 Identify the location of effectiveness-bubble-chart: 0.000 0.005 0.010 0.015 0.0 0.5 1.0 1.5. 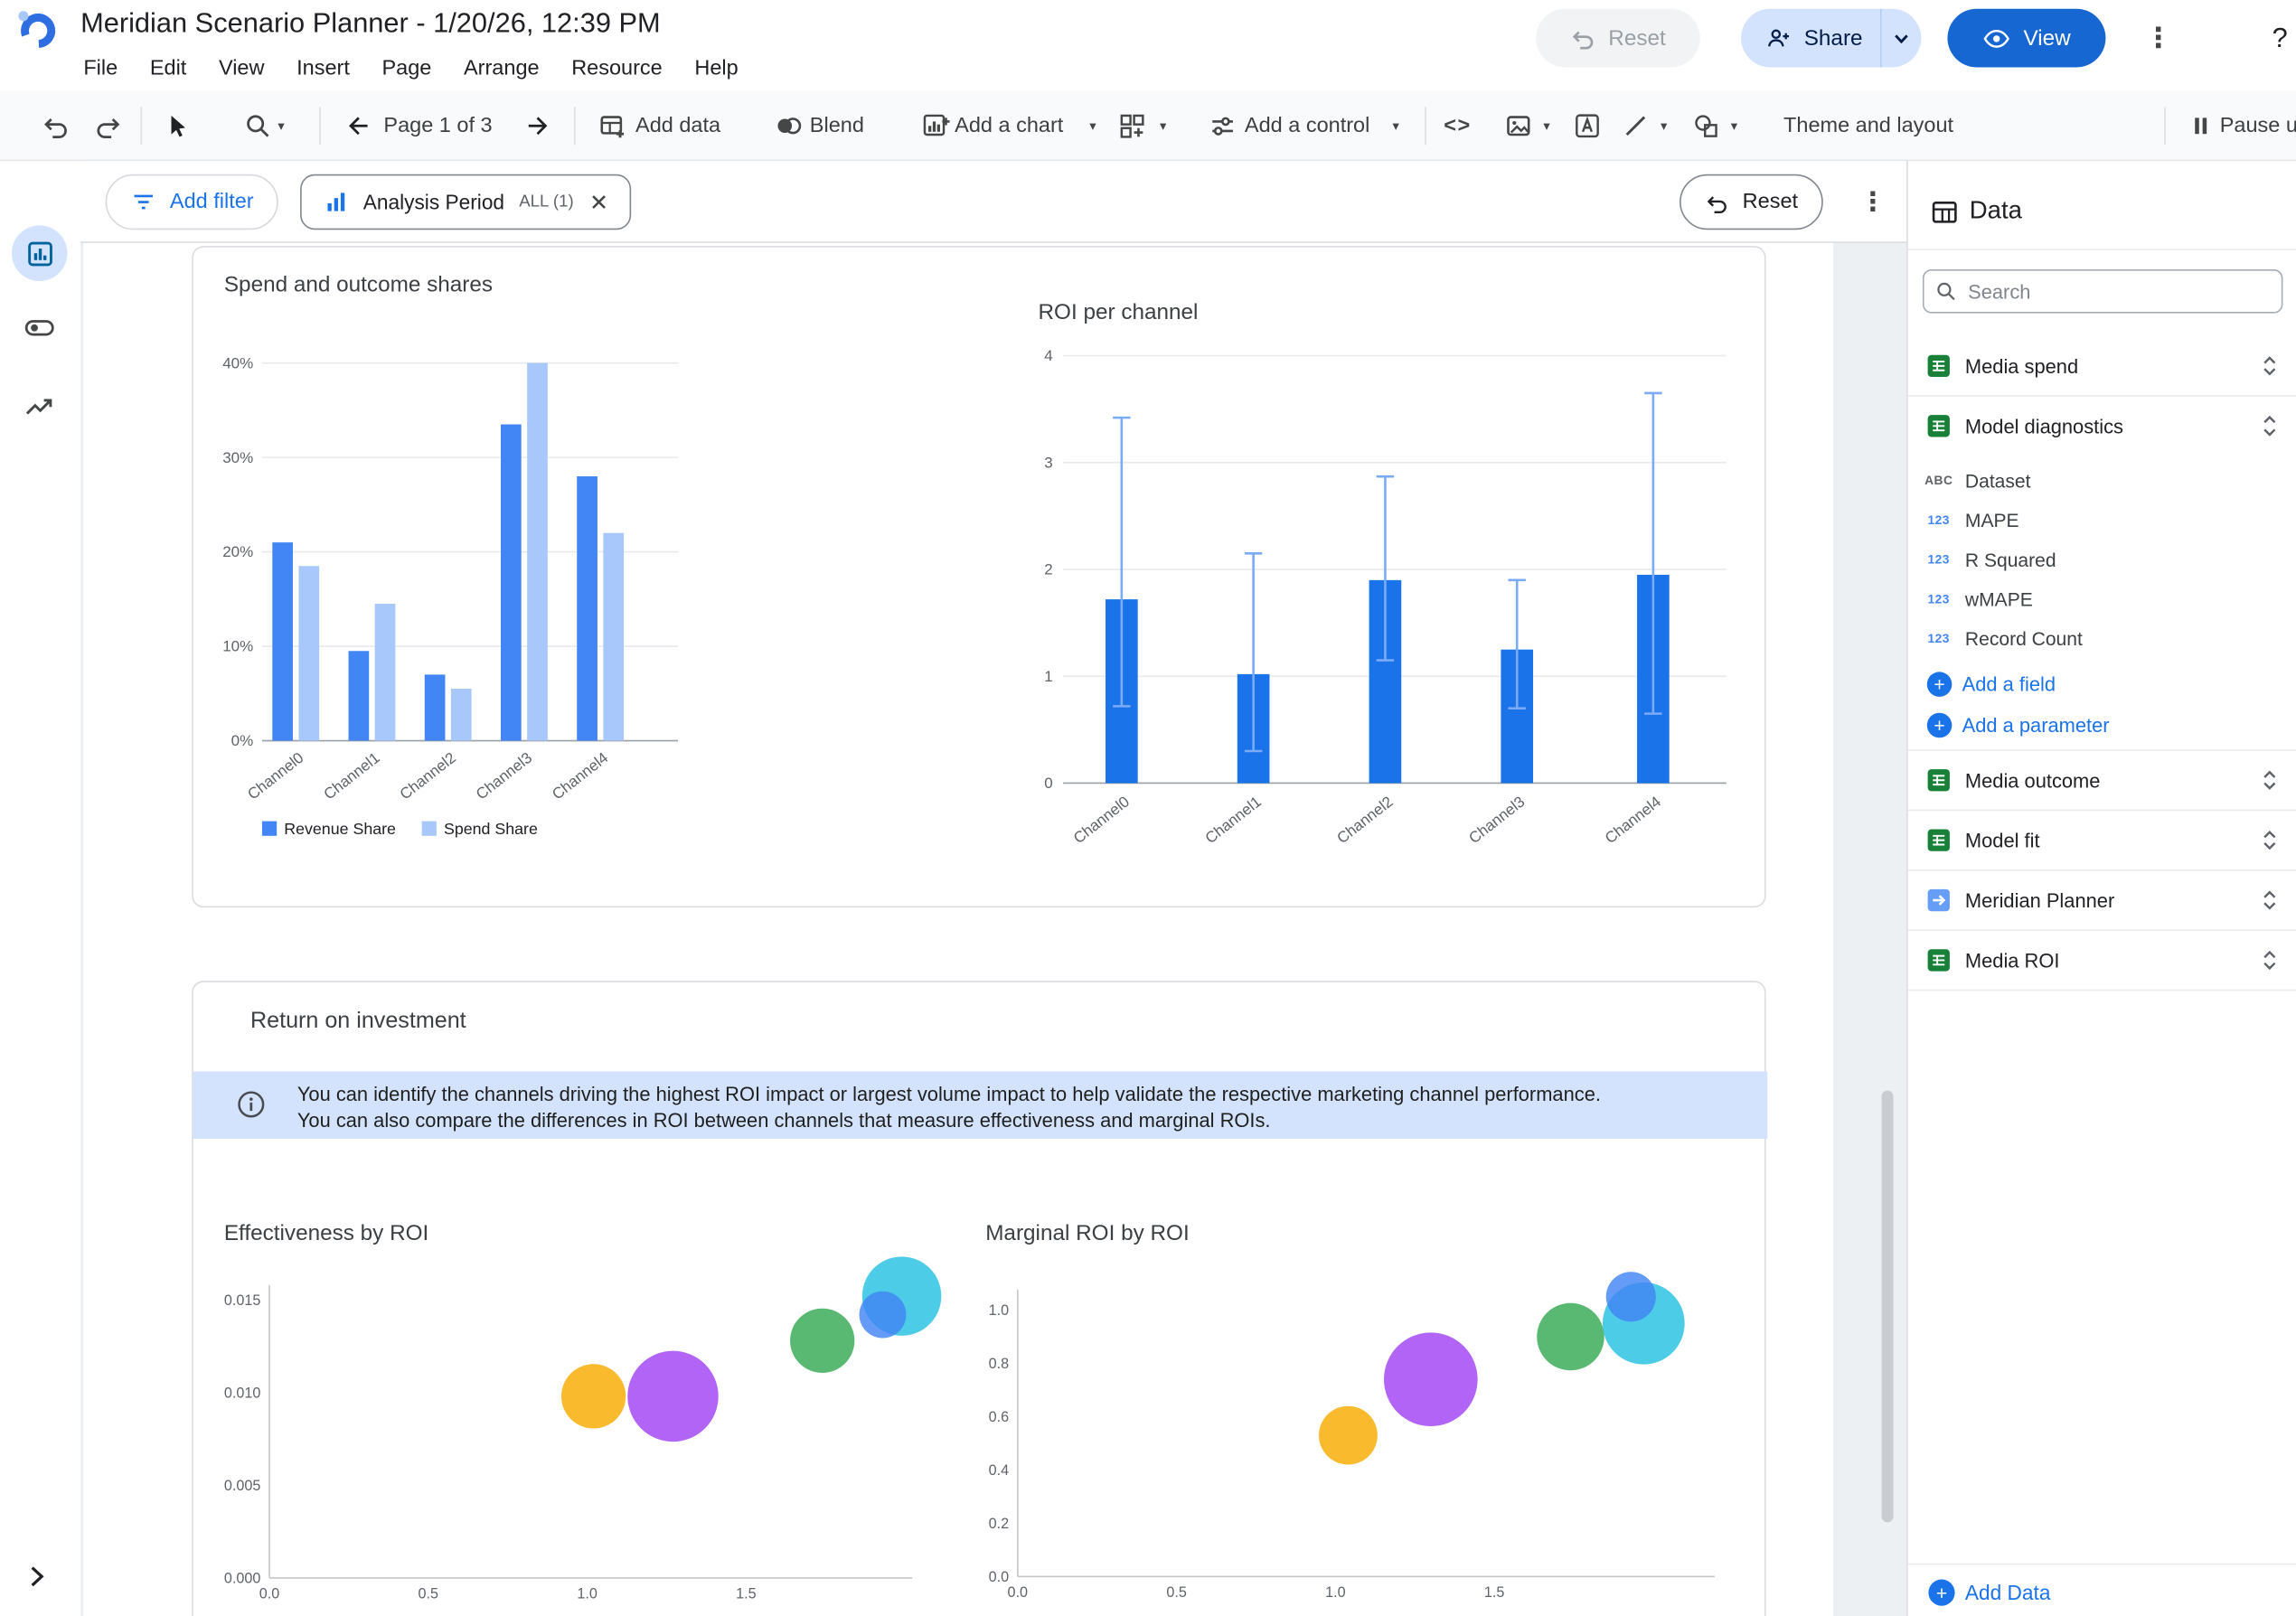
(579, 1435).